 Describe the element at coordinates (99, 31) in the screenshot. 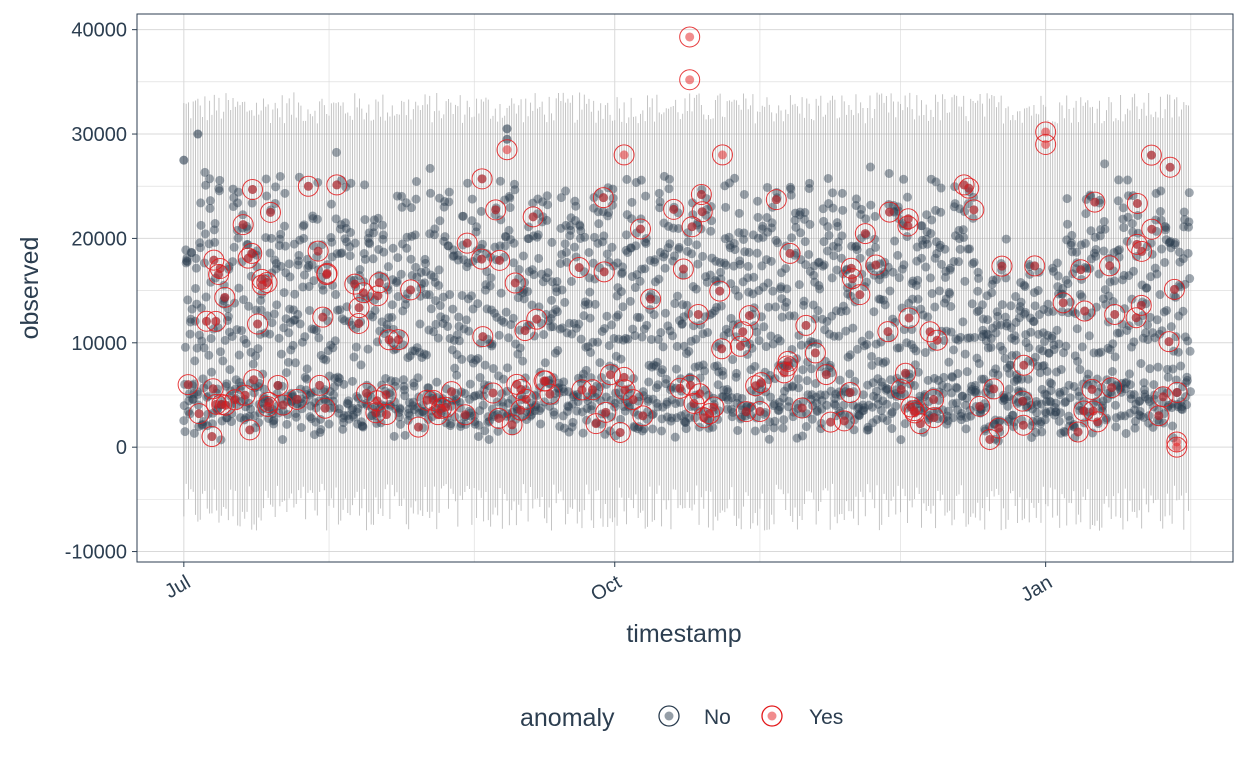

I see `y-tick-label: 40000` at that location.